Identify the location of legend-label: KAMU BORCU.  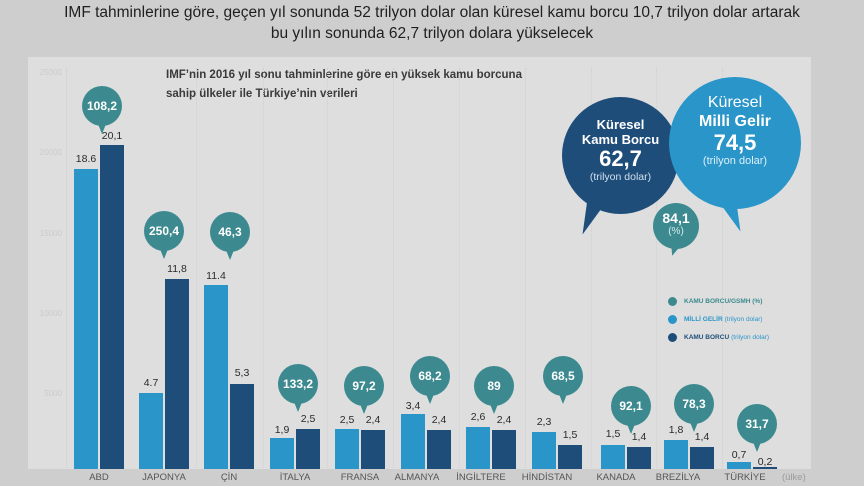
(707, 337).